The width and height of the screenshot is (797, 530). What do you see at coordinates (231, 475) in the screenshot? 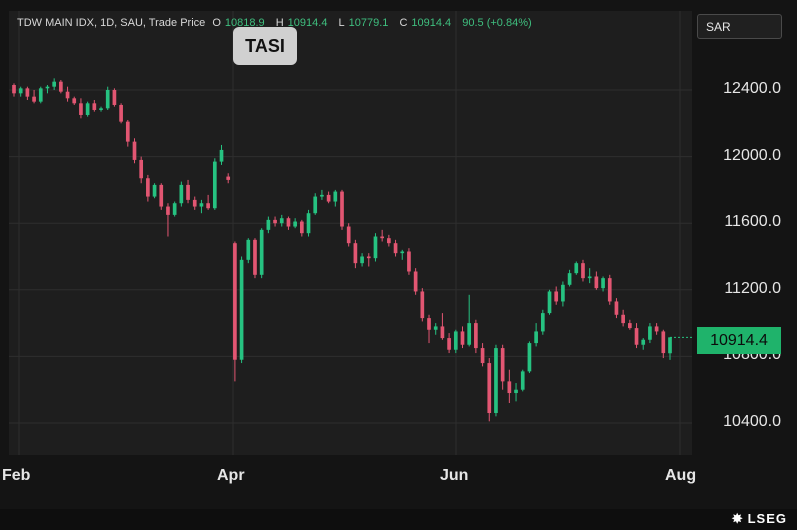
I see `x-tick-label: Apr` at bounding box center [231, 475].